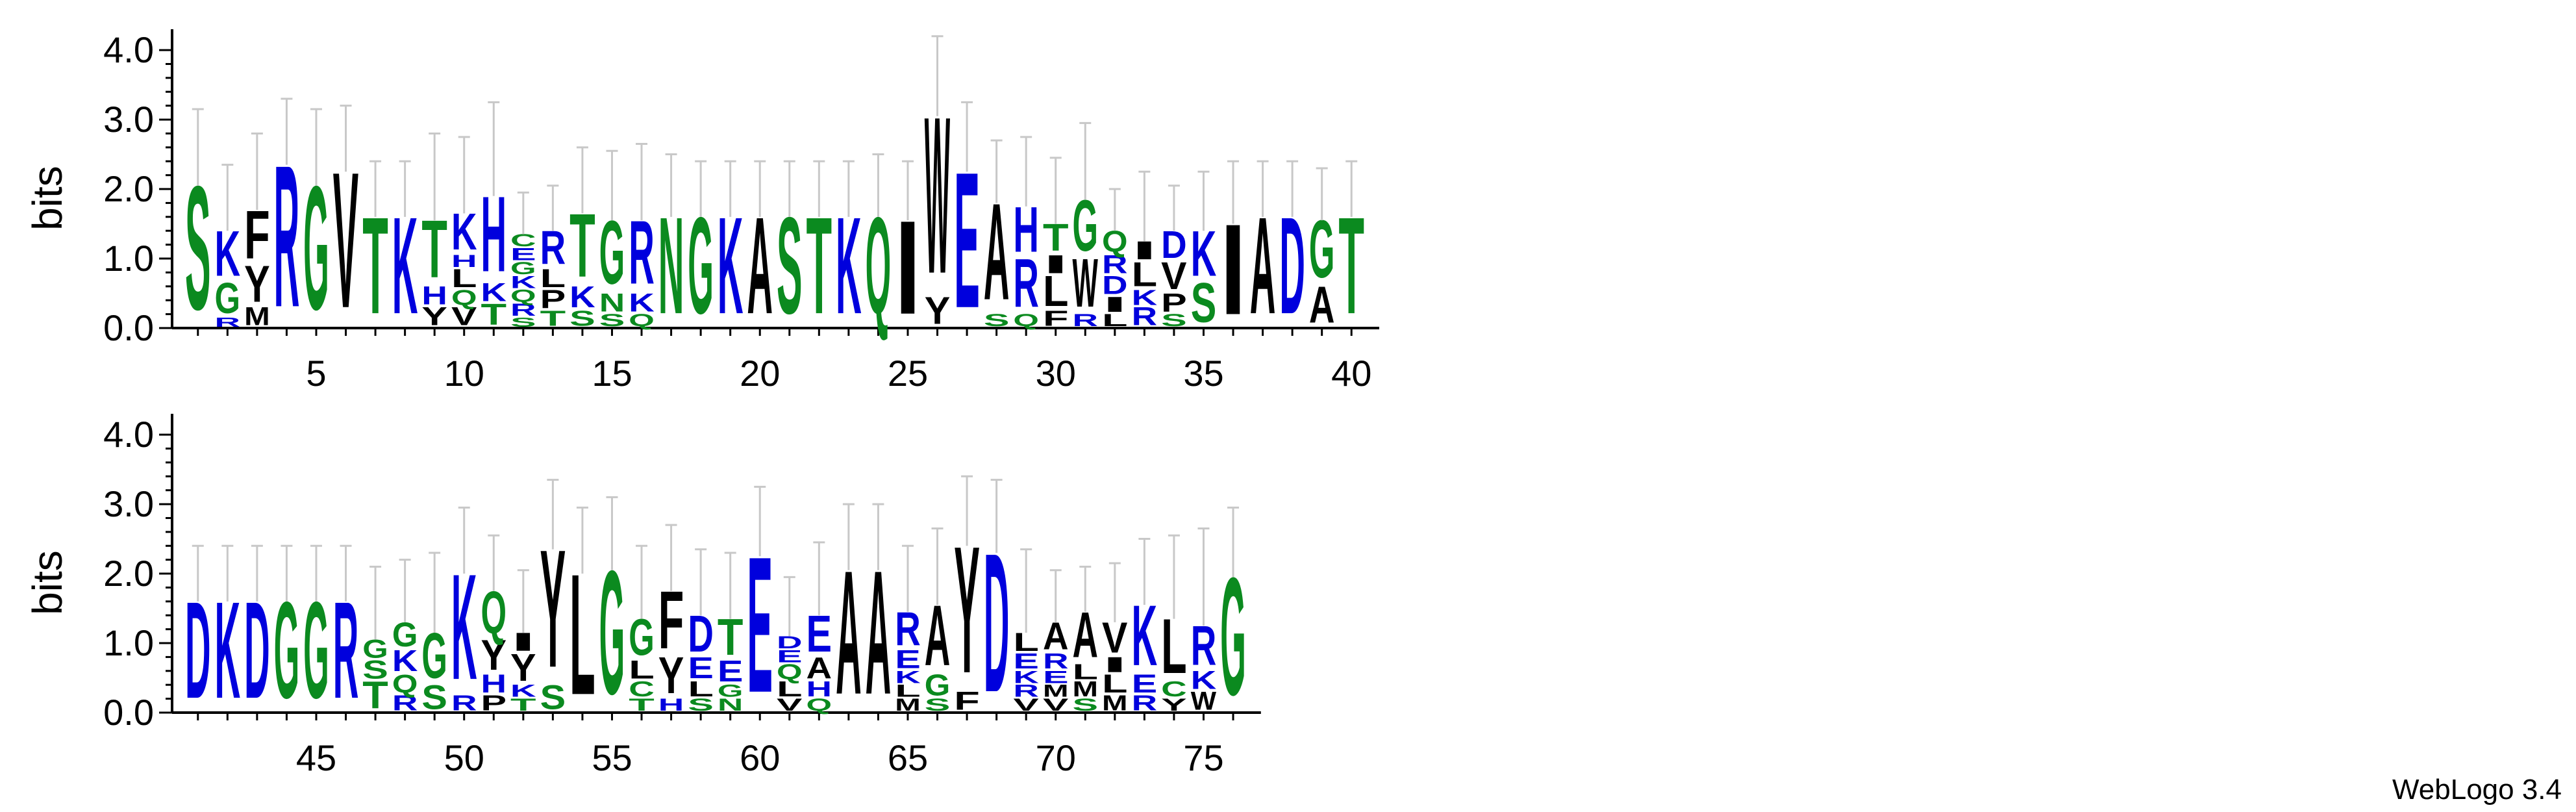 This screenshot has height=812, width=2576. What do you see at coordinates (612, 757) in the screenshot?
I see `x-tick-label: 55` at bounding box center [612, 757].